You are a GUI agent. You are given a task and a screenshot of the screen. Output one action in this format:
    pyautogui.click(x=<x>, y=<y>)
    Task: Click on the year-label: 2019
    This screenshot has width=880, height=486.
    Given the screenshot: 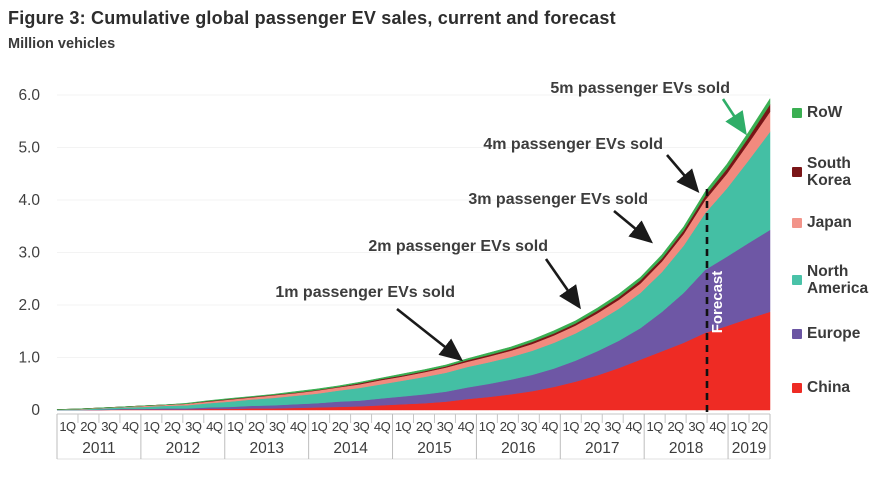 What is the action you would take?
    pyautogui.click(x=749, y=448)
    